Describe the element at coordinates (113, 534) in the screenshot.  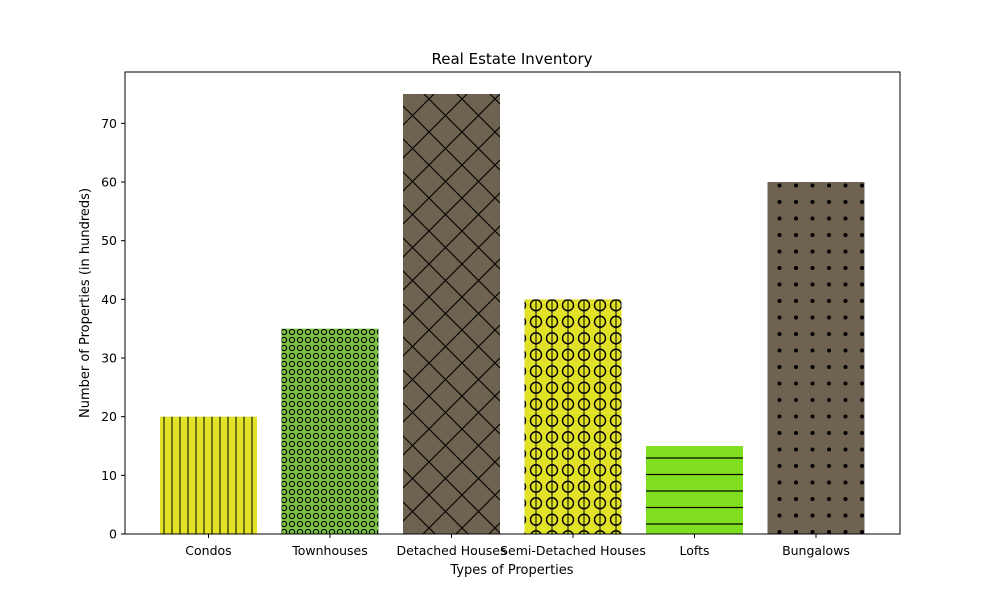
I see `y-tick-label: 0` at that location.